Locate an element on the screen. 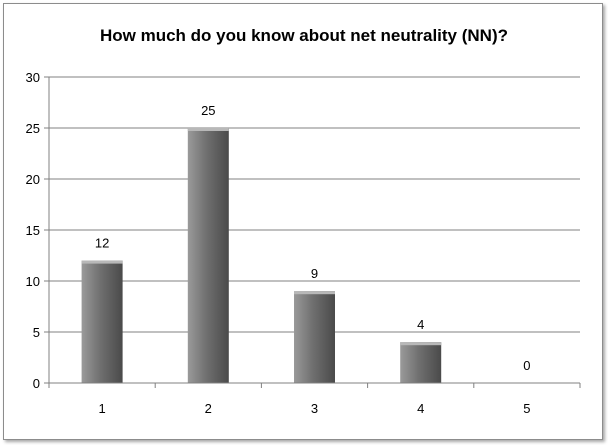  data-label: 9 is located at coordinates (314, 273).